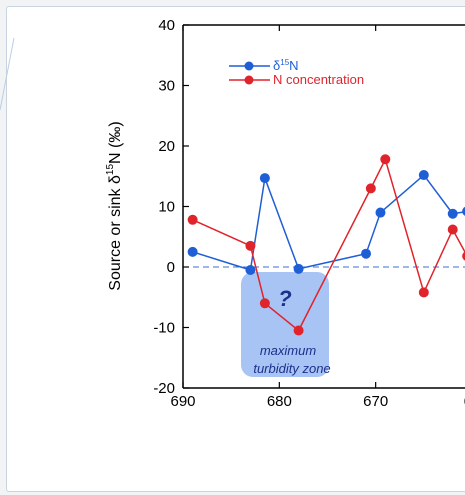  What do you see at coordinates (166, 146) in the screenshot?
I see `y-tick-label: 20` at bounding box center [166, 146].